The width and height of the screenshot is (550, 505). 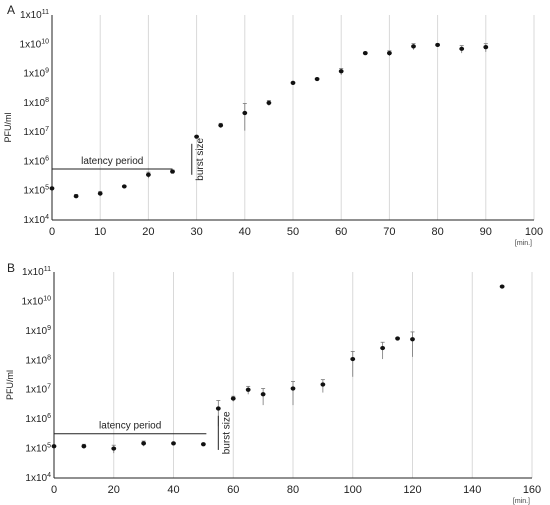 I want to click on x-tick-label: 30, so click(x=196, y=232).